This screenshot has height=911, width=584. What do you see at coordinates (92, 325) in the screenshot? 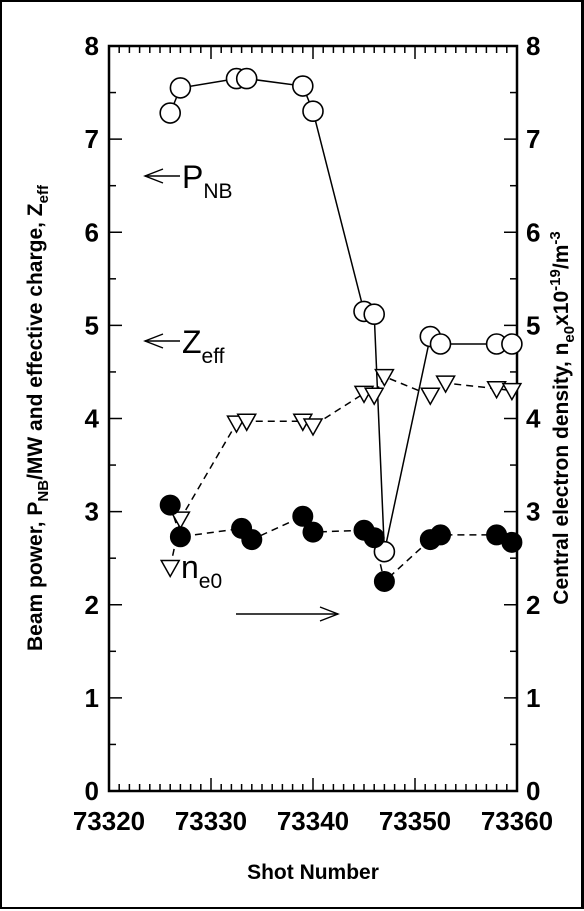
I see `y-left-tick-label: 5` at bounding box center [92, 325].